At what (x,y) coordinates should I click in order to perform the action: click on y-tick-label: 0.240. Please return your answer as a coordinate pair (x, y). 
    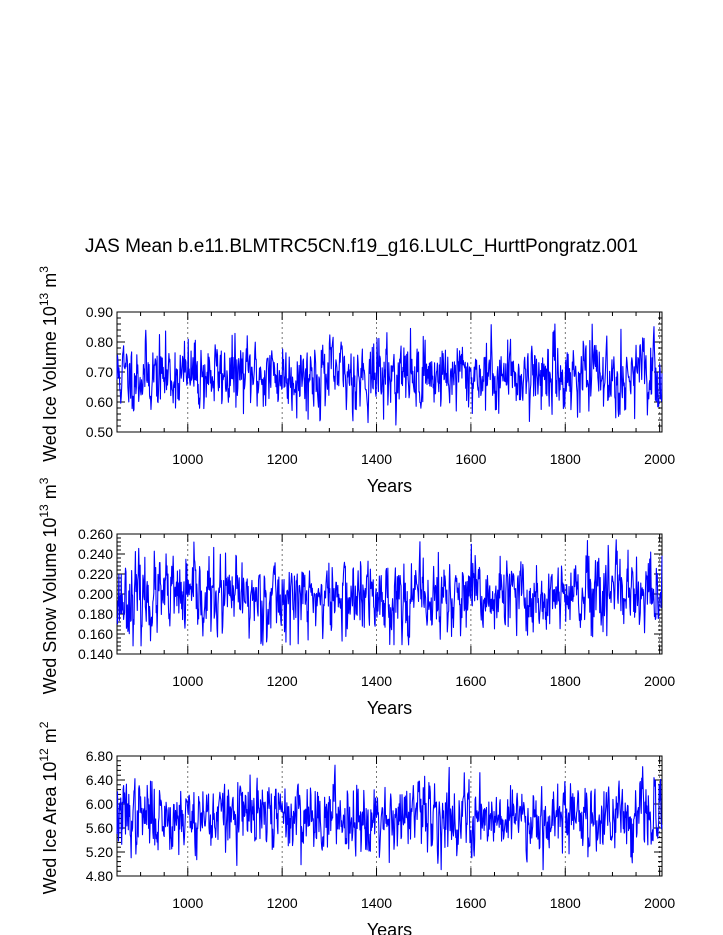
    Looking at the image, I should click on (95, 554).